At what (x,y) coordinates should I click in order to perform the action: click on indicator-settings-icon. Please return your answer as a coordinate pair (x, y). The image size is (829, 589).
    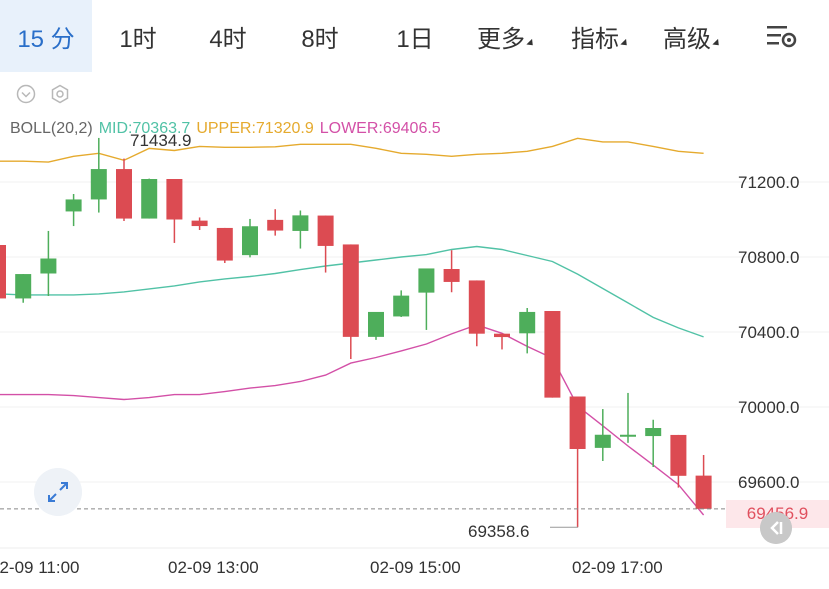
    Looking at the image, I should click on (60, 94).